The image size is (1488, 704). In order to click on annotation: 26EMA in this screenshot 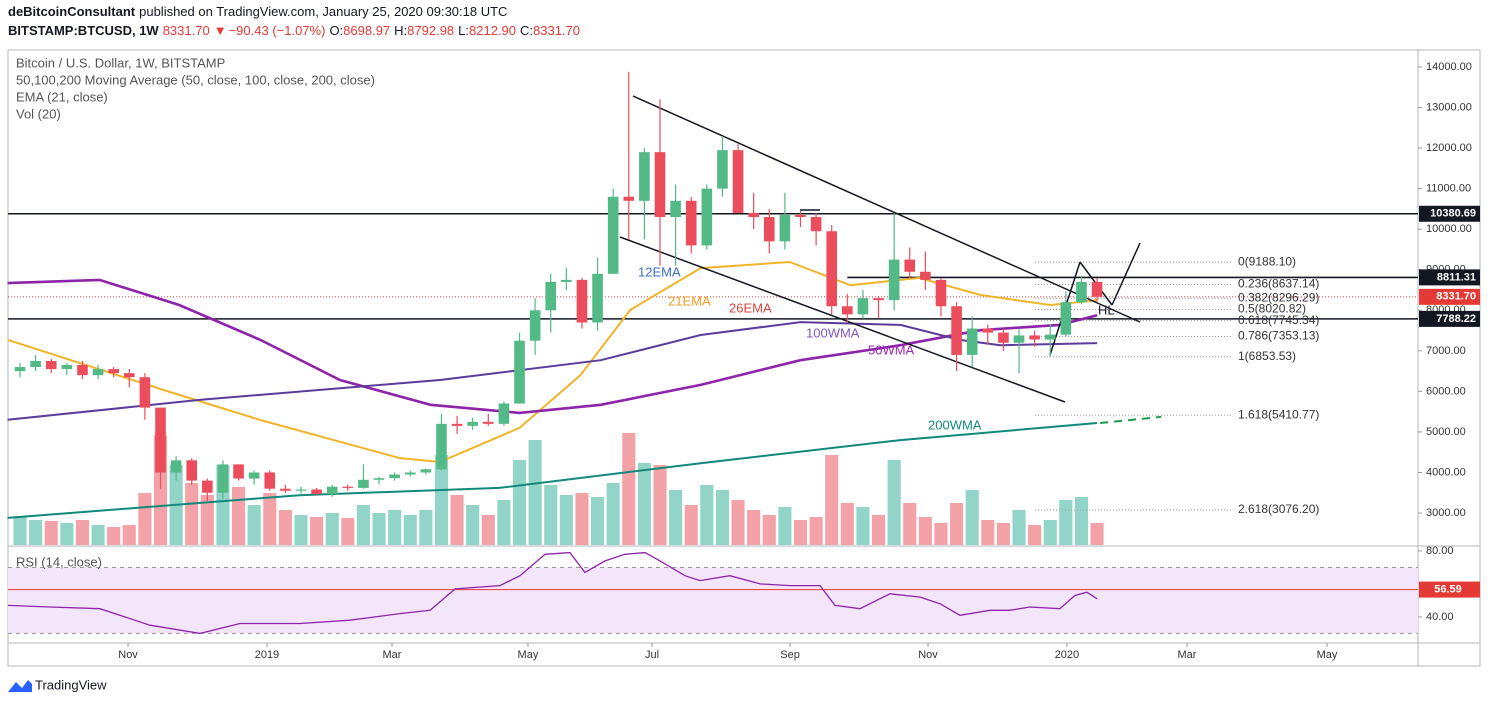, I will do `click(750, 307)`.